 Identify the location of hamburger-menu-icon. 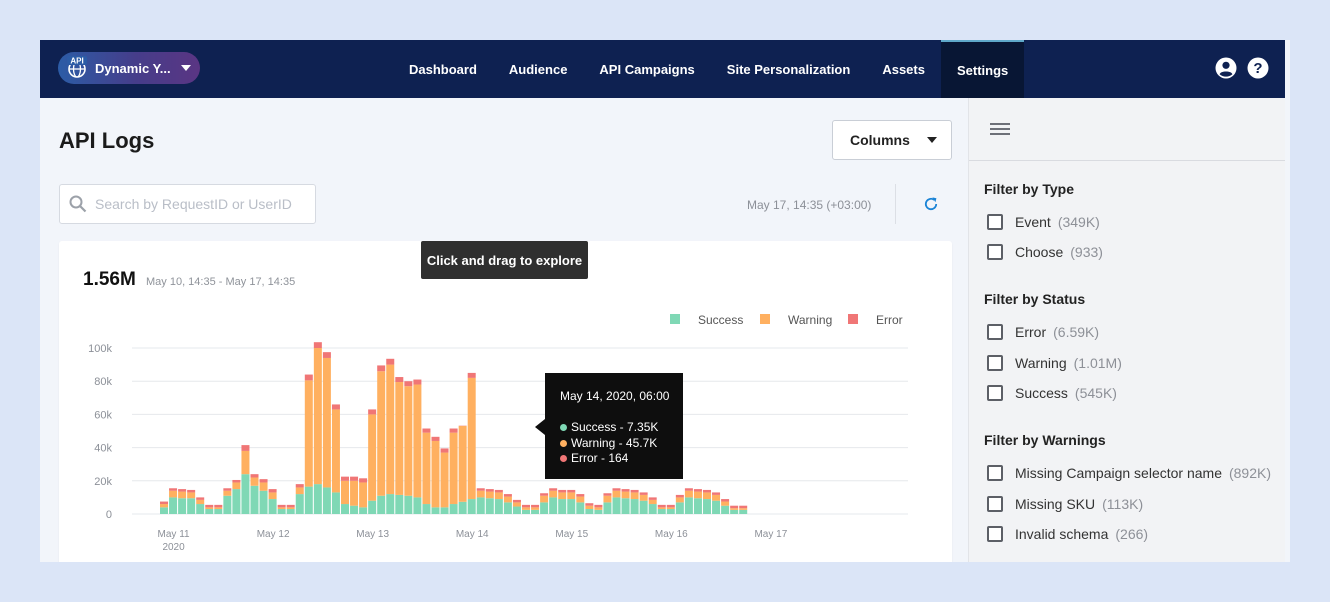
(1000, 129).